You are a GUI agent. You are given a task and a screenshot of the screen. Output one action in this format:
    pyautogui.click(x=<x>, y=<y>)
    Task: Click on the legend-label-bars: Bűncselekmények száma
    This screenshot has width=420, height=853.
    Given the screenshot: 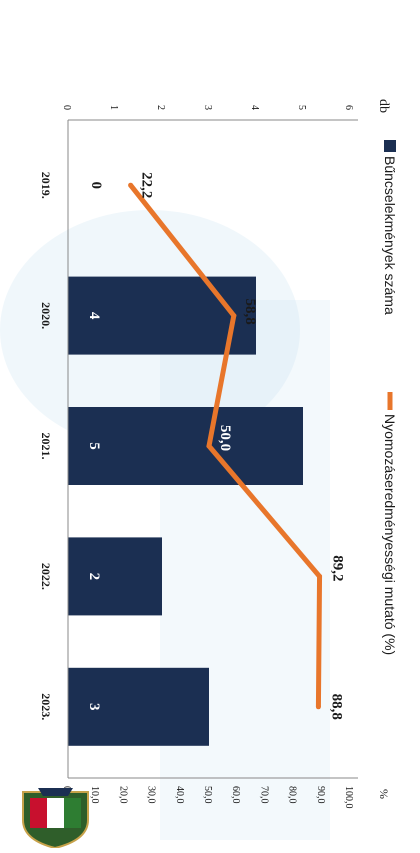 What is the action you would take?
    pyautogui.click(x=390, y=235)
    